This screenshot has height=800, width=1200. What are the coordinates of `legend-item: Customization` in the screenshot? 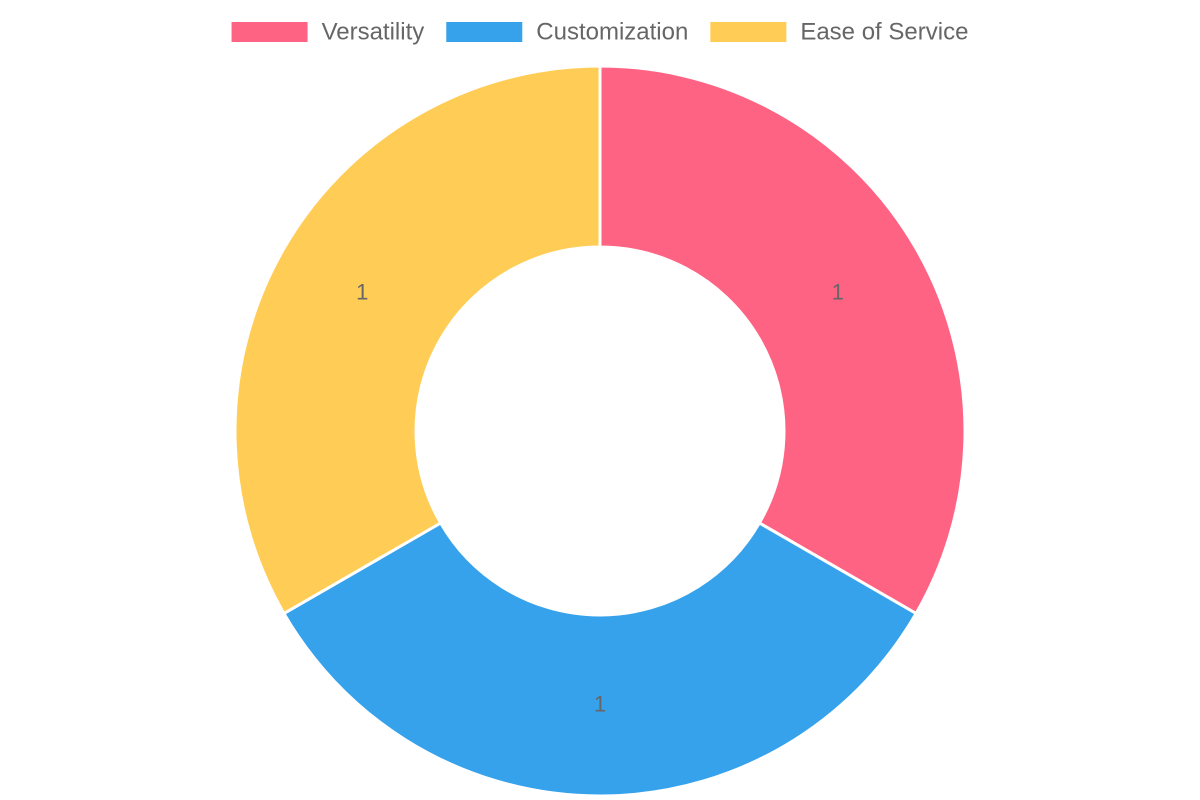 It's located at (567, 31).